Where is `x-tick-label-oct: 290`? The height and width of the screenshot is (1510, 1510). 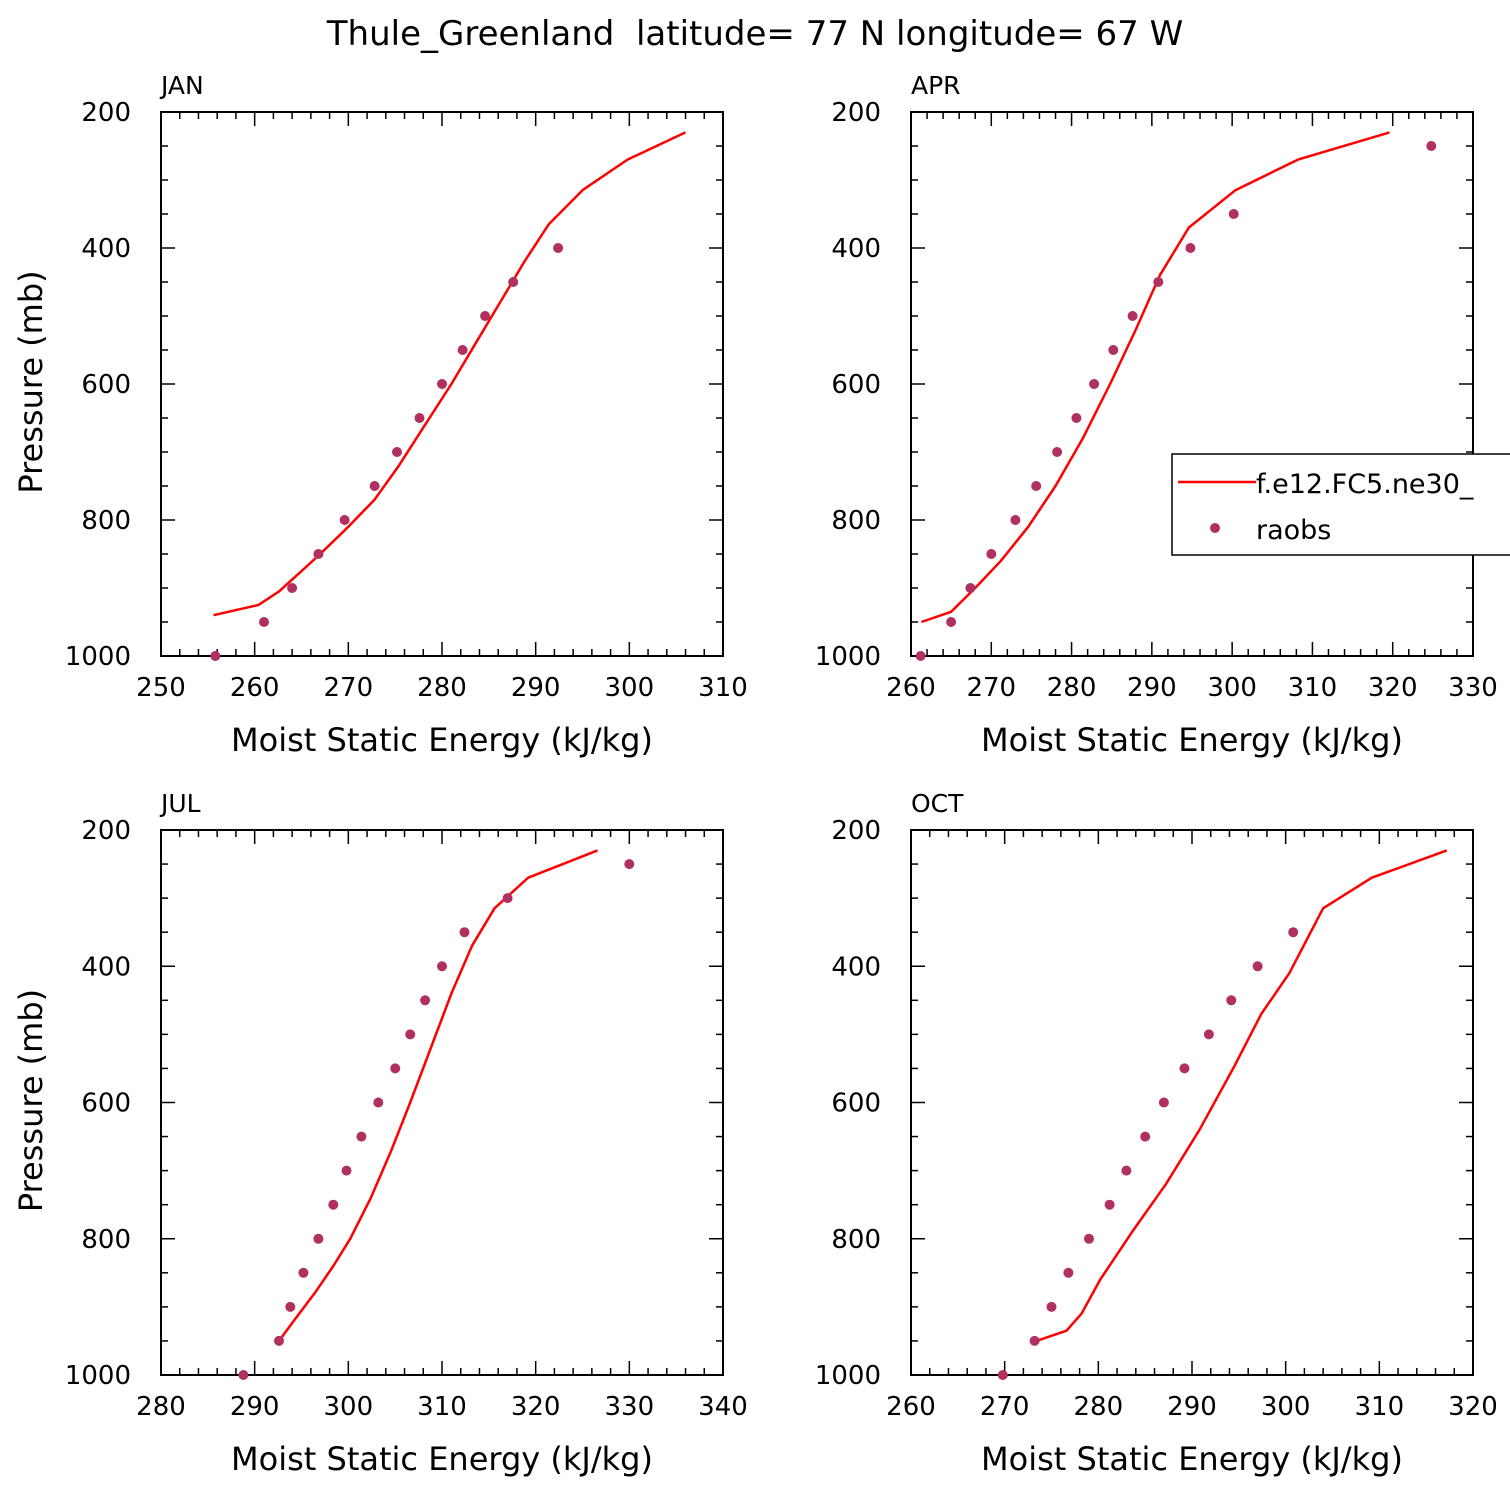 x-tick-label-oct: 290 is located at coordinates (1192, 1407).